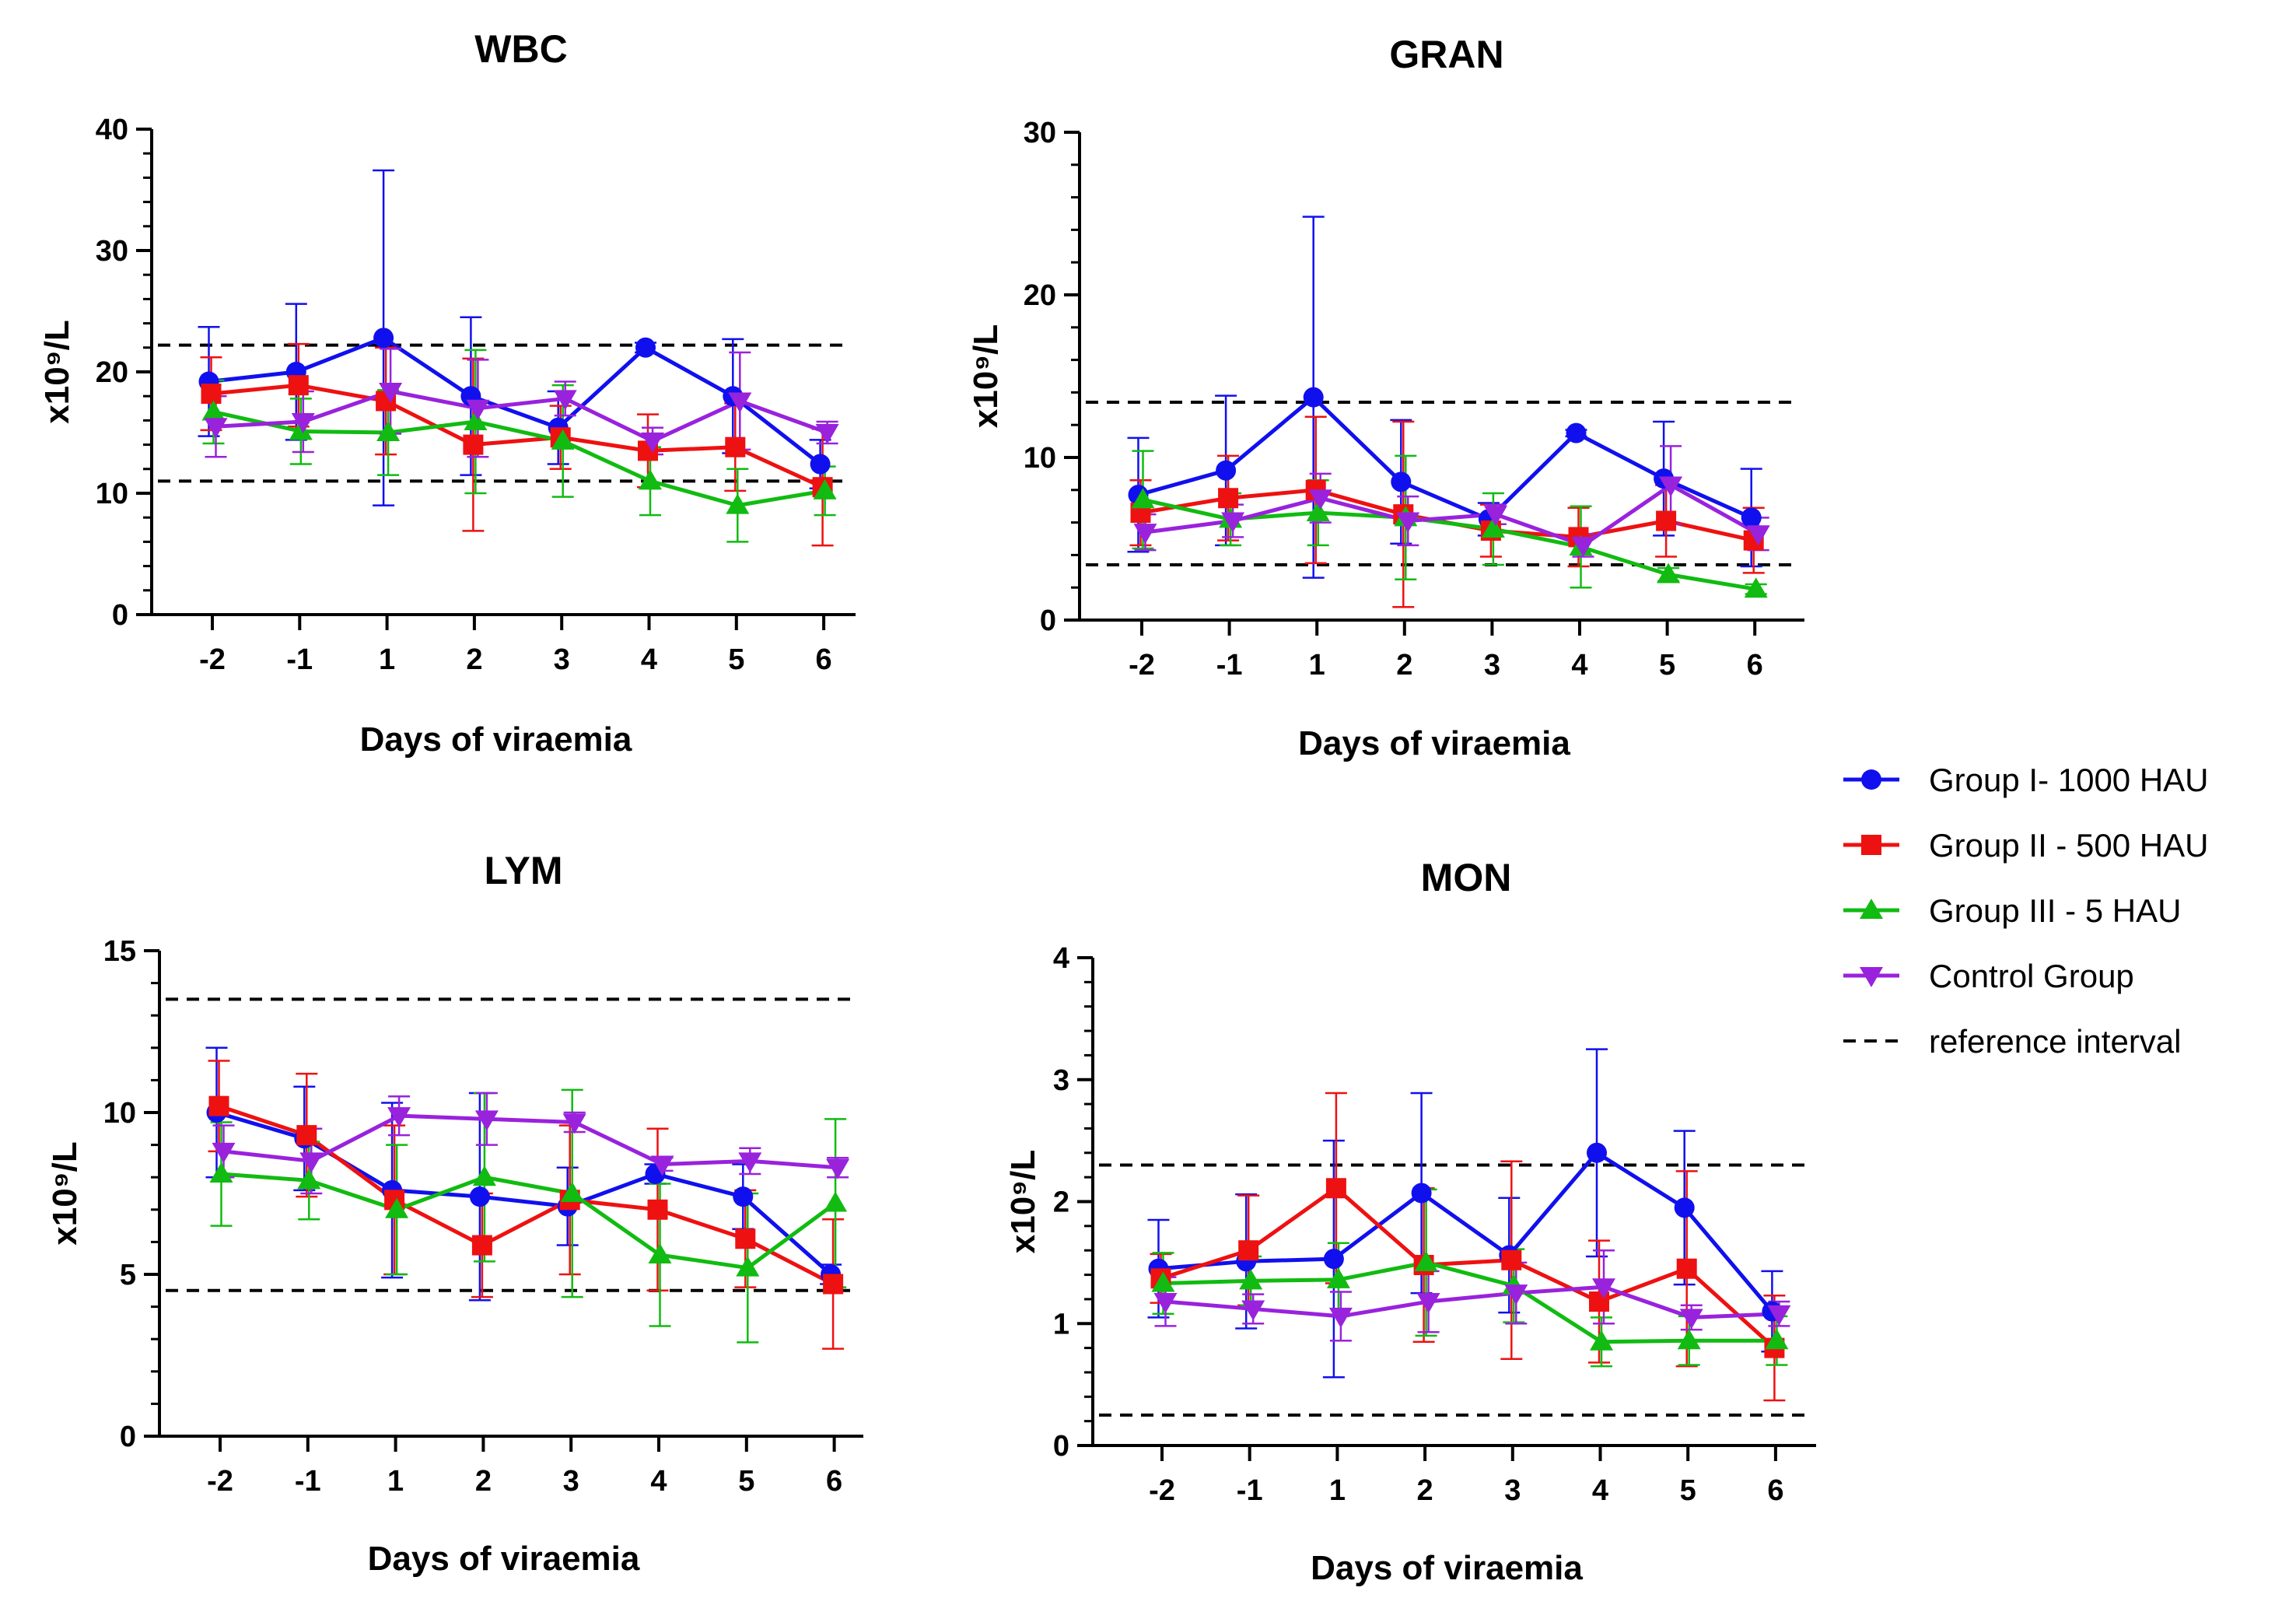  Describe the element at coordinates (2068, 845) in the screenshot. I see `legend-label: Group II - 500 HAU` at that location.